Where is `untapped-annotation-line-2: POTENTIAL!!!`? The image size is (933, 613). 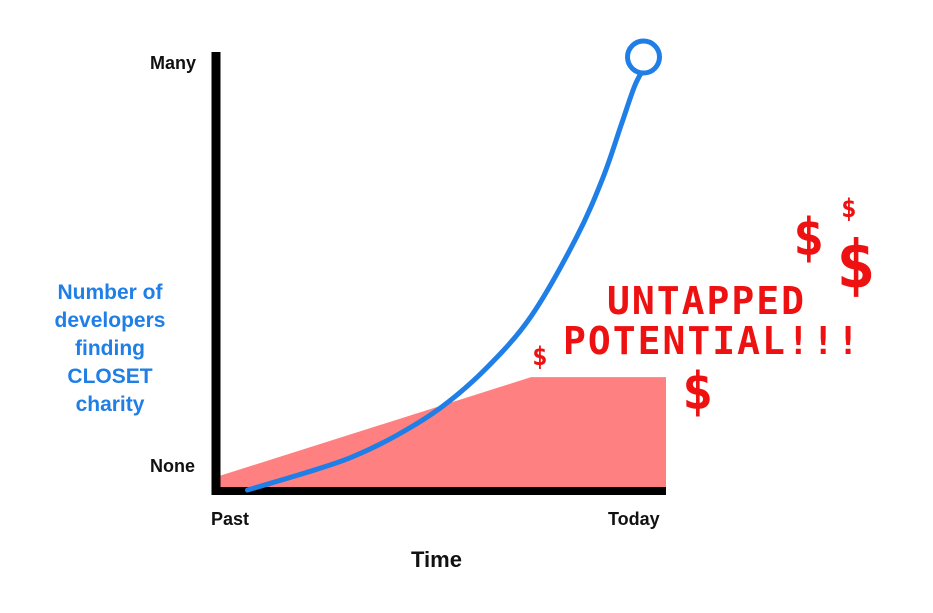 untapped-annotation-line-2: POTENTIAL!!! is located at coordinates (712, 341).